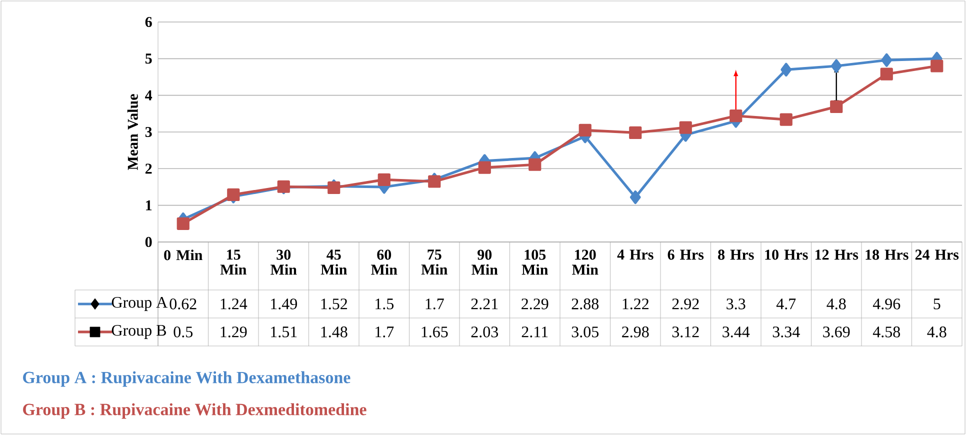  I want to click on data-label: 4.96, so click(886, 304).